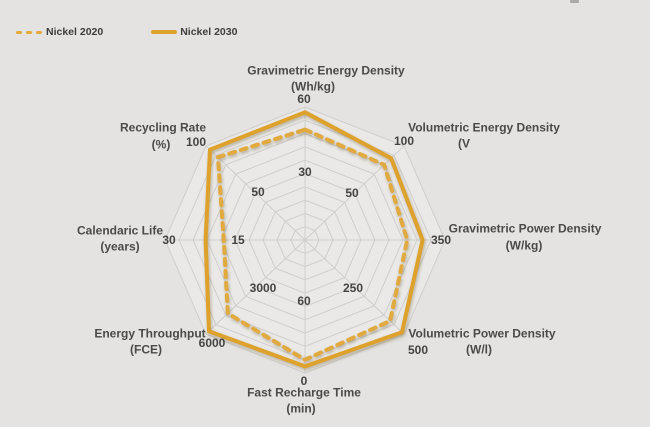 Image resolution: width=650 pixels, height=427 pixels. Describe the element at coordinates (164, 32) in the screenshot. I see `solid-line-swatch` at that location.